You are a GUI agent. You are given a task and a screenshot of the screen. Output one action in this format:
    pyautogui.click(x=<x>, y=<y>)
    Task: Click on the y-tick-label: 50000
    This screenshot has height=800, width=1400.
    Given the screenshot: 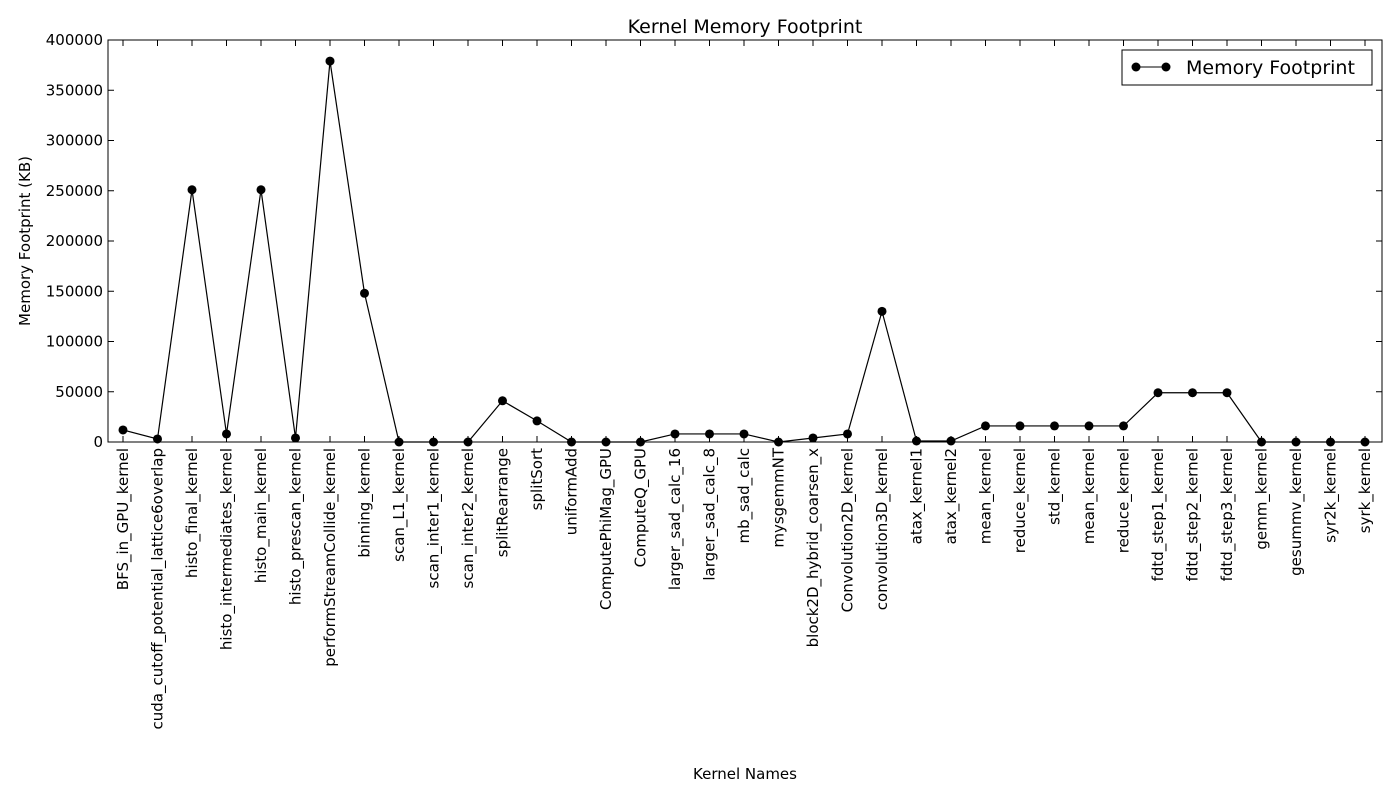 What is the action you would take?
    pyautogui.click(x=79, y=392)
    